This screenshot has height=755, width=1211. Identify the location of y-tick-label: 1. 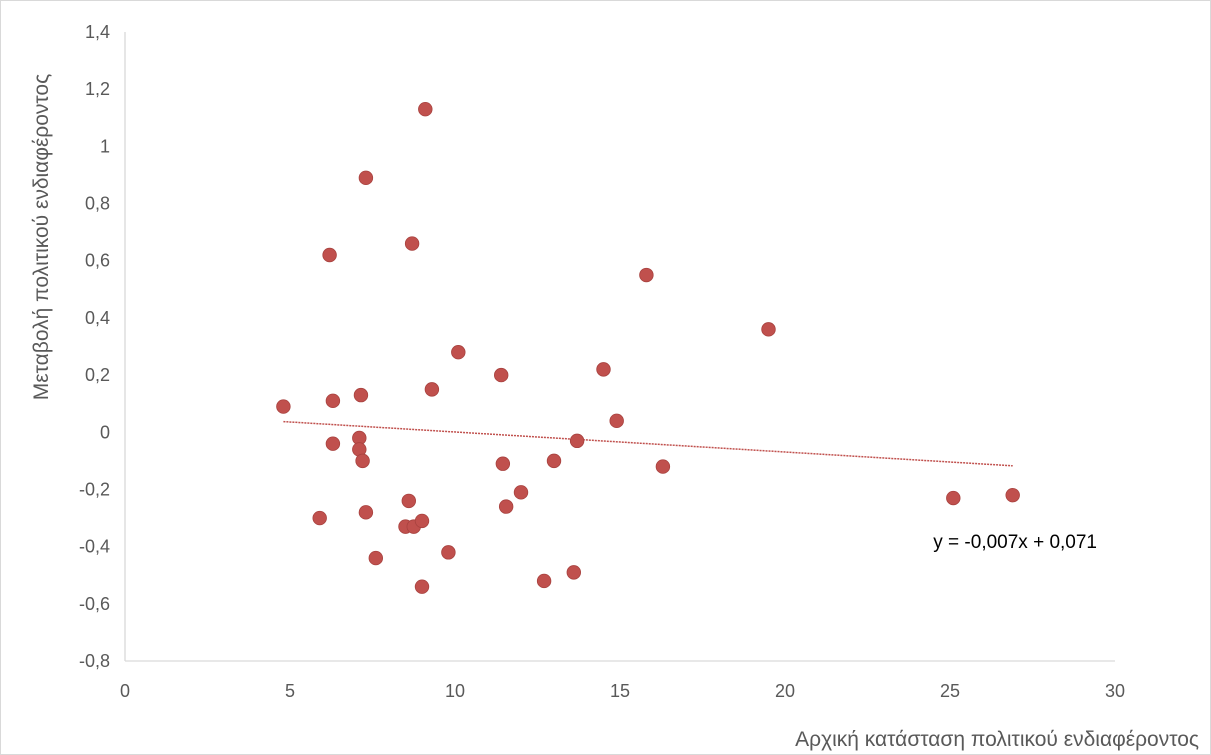
(105, 146).